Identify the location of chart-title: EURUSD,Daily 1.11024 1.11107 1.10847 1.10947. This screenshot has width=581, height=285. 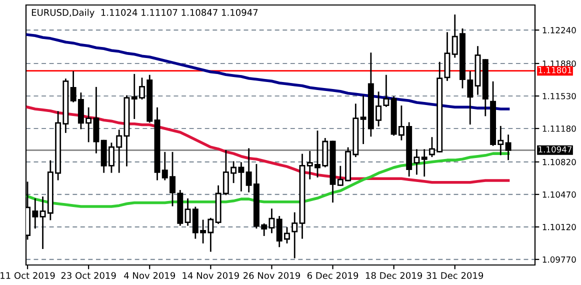
(145, 13).